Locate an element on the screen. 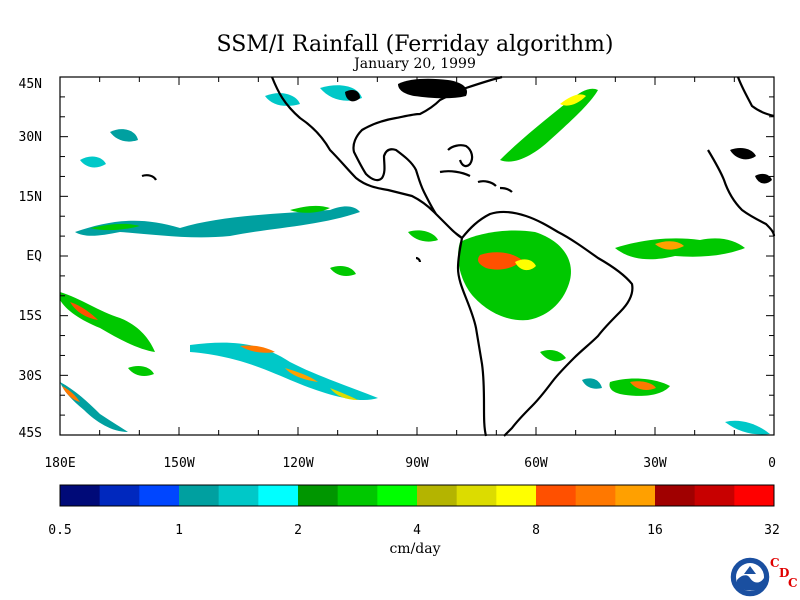 This screenshot has width=800, height=600. colorbar-frame is located at coordinates (417, 495).